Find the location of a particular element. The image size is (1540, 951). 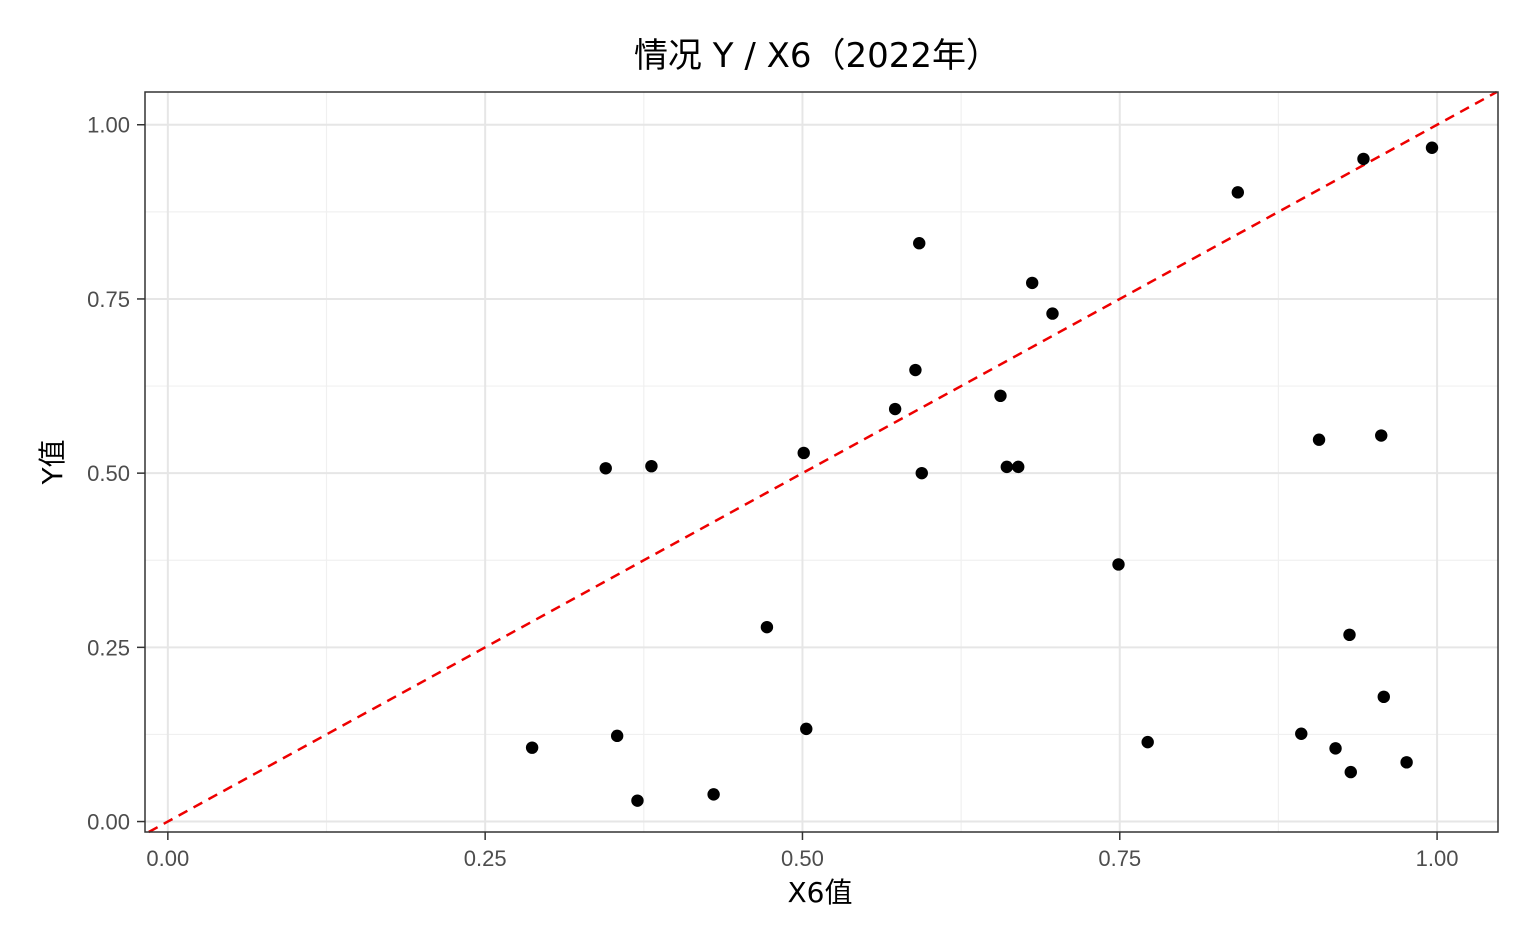

x-tick-label: 1.00 is located at coordinates (1437, 858).